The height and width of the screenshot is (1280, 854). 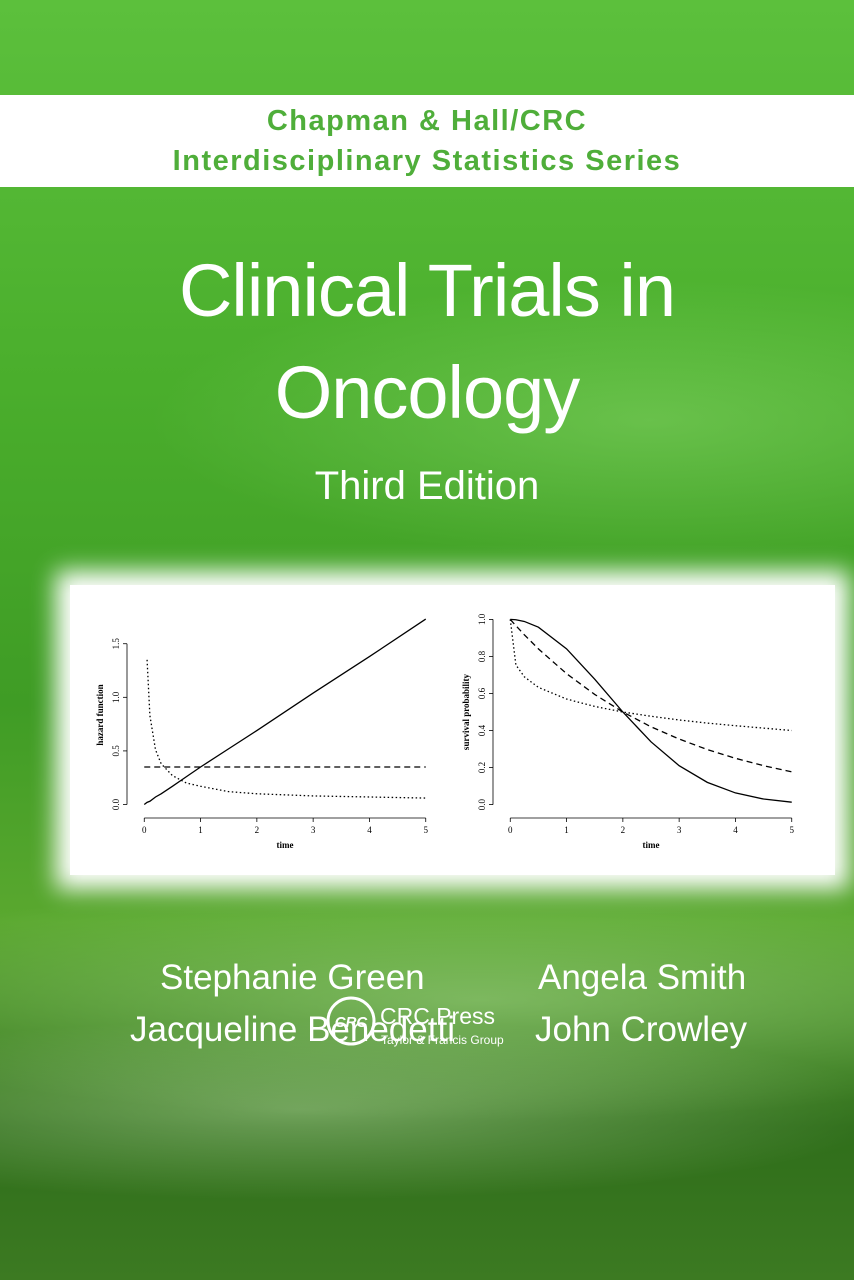 I want to click on y-tick-label: 0.5, so click(x=116, y=751).